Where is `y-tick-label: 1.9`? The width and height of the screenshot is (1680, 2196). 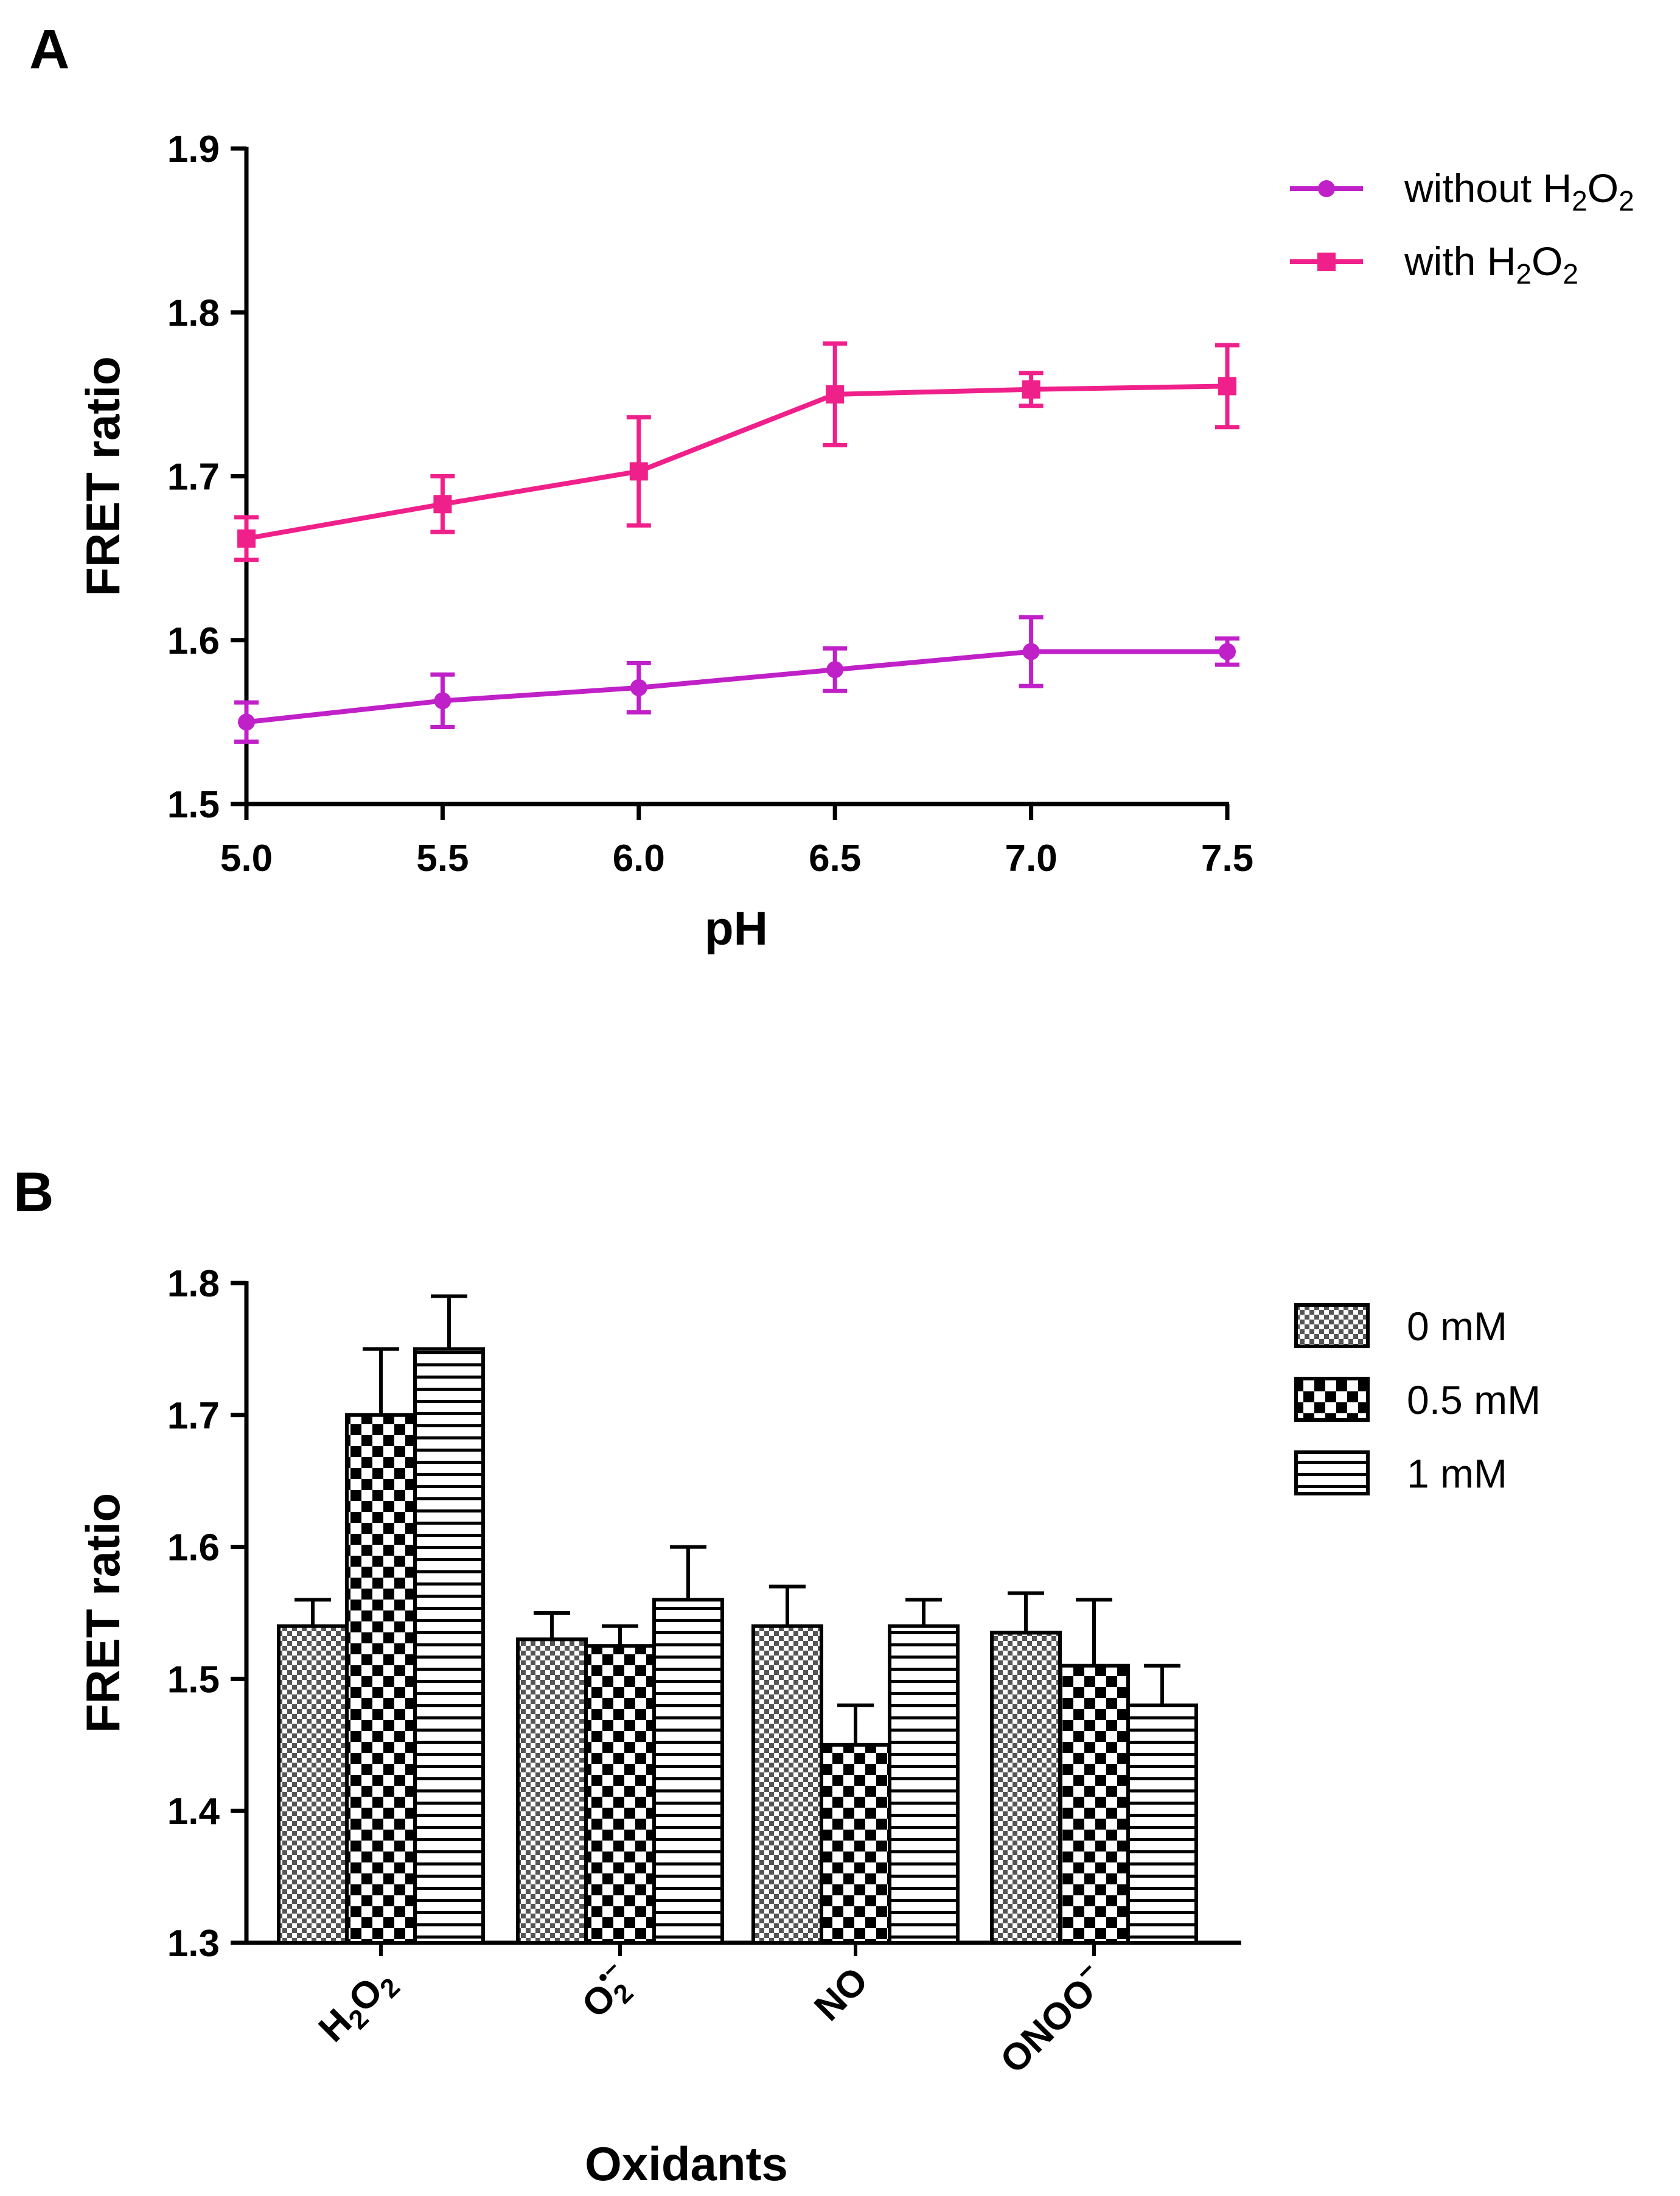
y-tick-label: 1.9 is located at coordinates (193, 149).